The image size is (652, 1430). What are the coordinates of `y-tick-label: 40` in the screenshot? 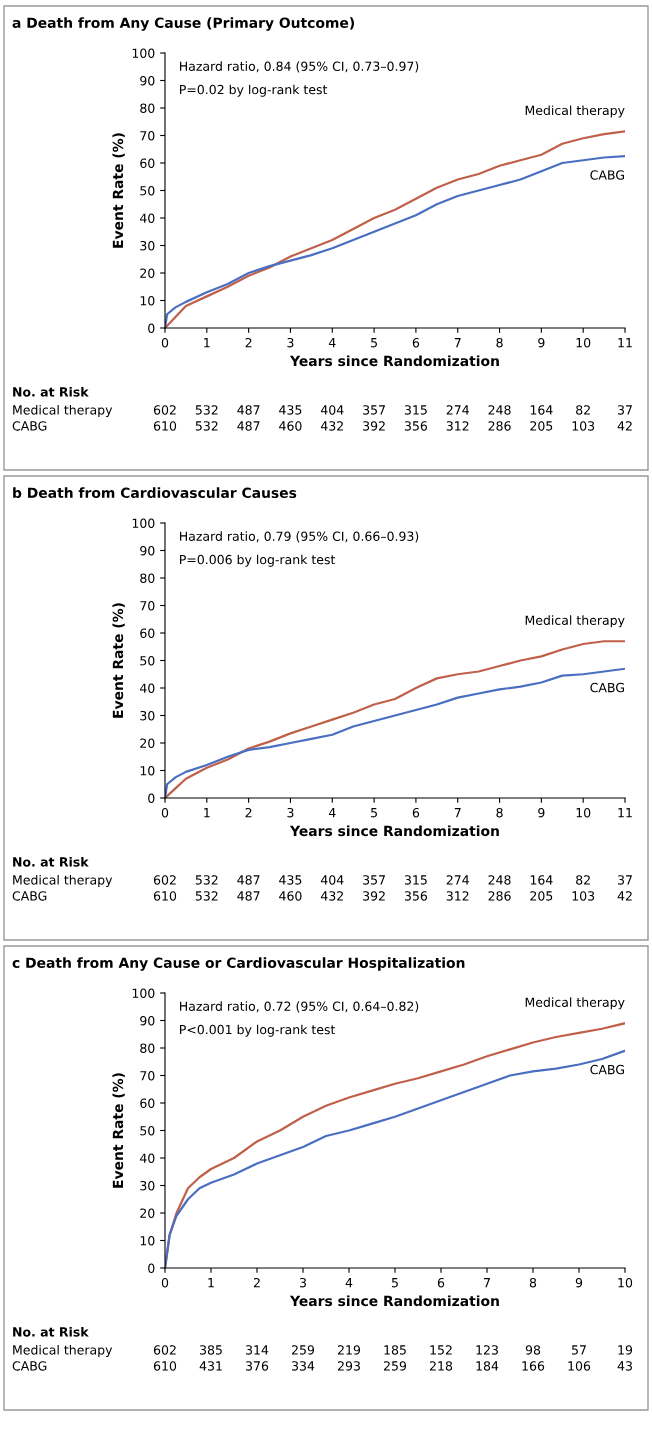 It's located at (147, 1158).